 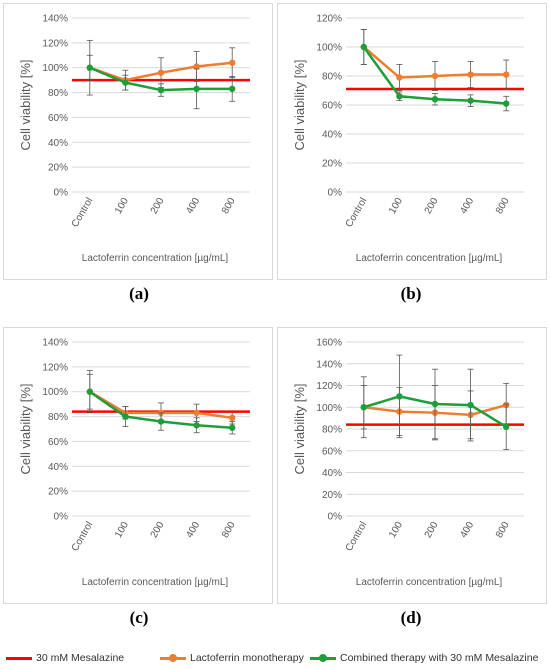 I want to click on legend-item-monotherapy: Lactoferrin monotherapy, so click(x=232, y=658).